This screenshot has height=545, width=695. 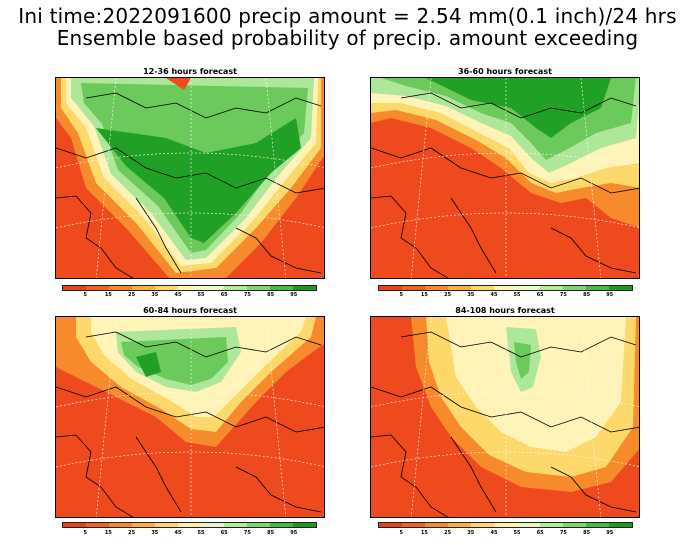 I want to click on pale-zone, so click(x=536, y=384).